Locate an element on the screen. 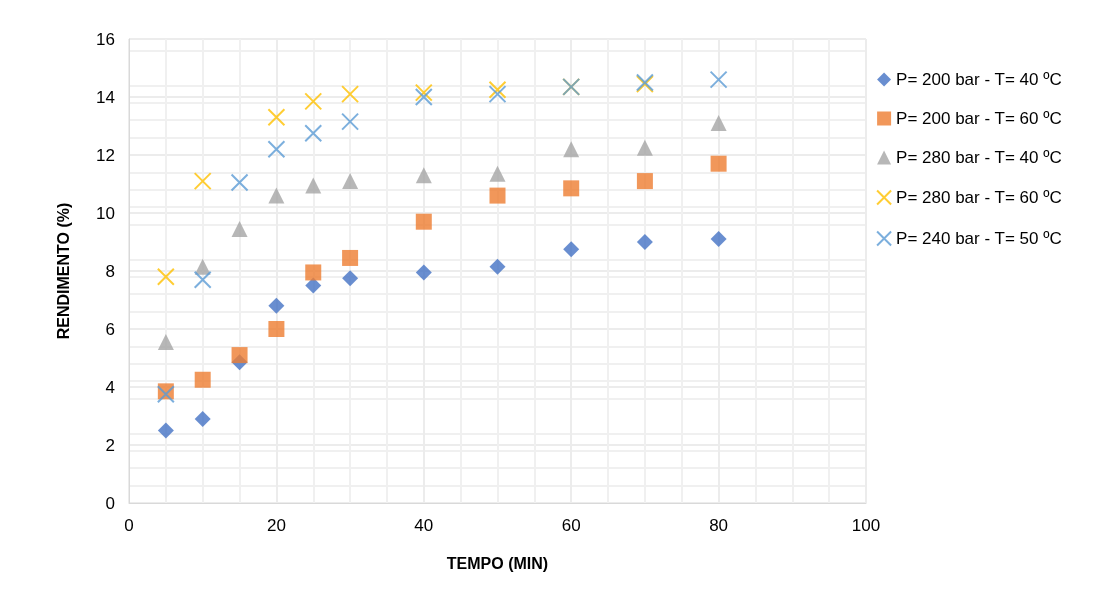 The height and width of the screenshot is (589, 1093). x-tick-label: 60 is located at coordinates (571, 525).